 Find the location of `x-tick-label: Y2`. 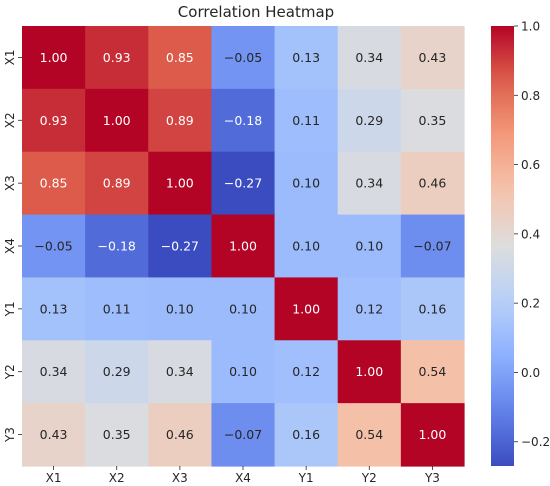

x-tick-label: Y2 is located at coordinates (369, 478).